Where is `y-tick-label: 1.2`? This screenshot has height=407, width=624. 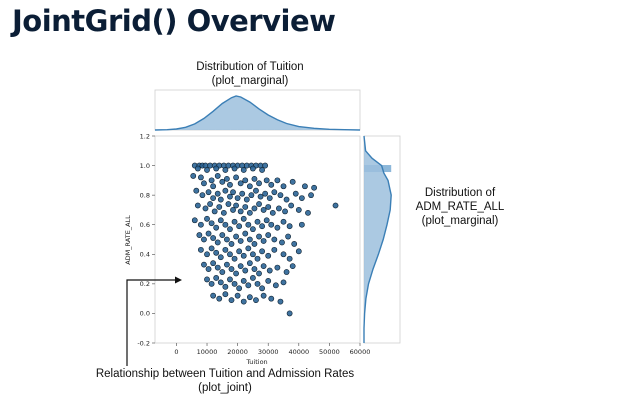 y-tick-label: 1.2 is located at coordinates (145, 136).